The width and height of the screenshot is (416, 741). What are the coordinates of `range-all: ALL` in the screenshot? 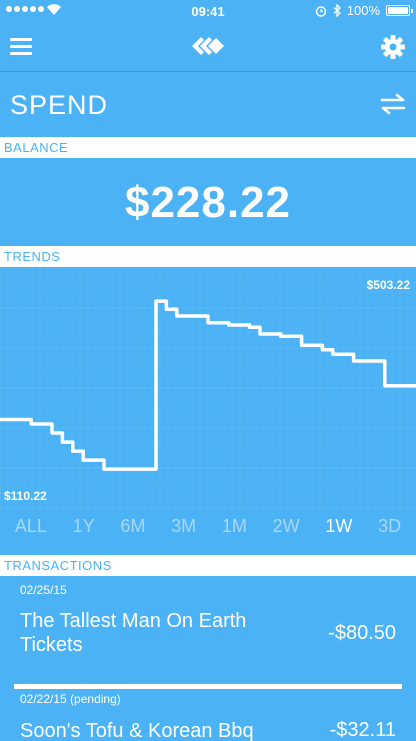 It's located at (30, 526).